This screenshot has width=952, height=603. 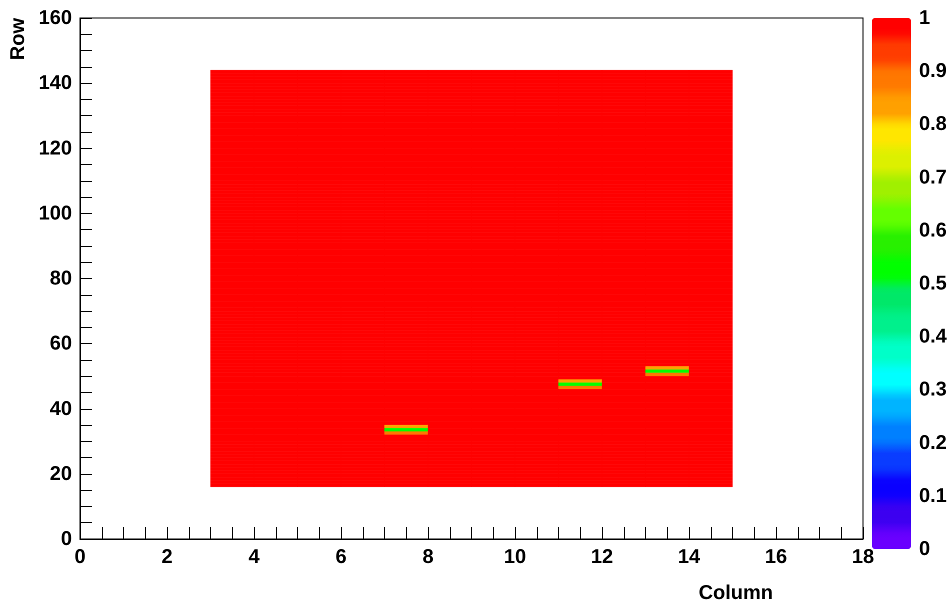 What do you see at coordinates (689, 557) in the screenshot?
I see `x-tick-label: 14` at bounding box center [689, 557].